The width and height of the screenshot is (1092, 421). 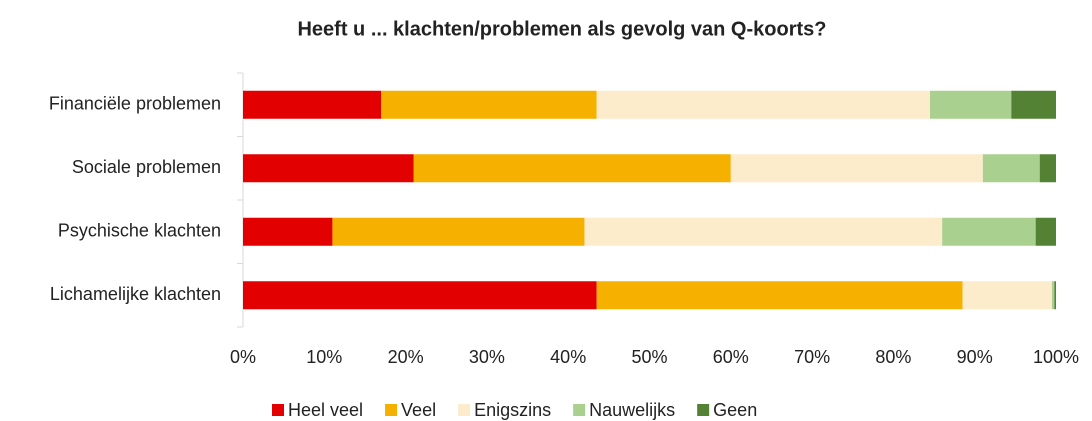 I want to click on x-tick-label: 90%, so click(x=975, y=357).